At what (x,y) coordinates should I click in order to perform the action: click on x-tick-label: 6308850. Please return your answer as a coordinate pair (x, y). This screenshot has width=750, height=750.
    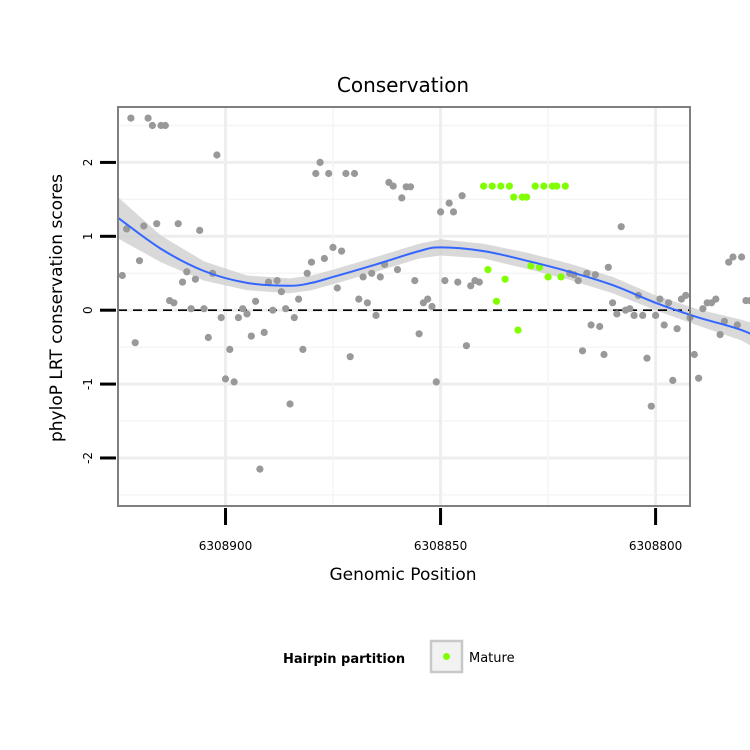
    Looking at the image, I should click on (440, 546).